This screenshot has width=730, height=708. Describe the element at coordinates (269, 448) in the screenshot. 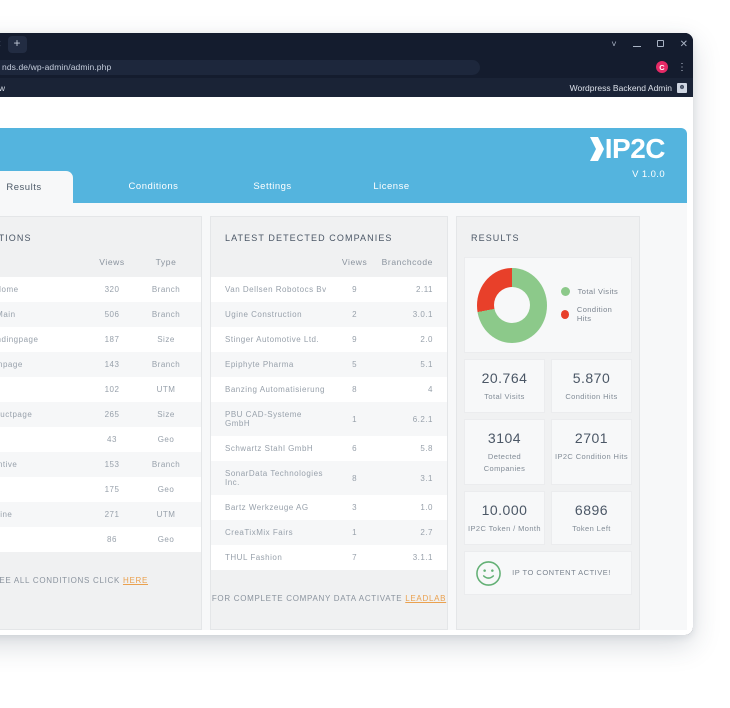

I see `cell-company: Schwartz Stahl GmbH` at that location.